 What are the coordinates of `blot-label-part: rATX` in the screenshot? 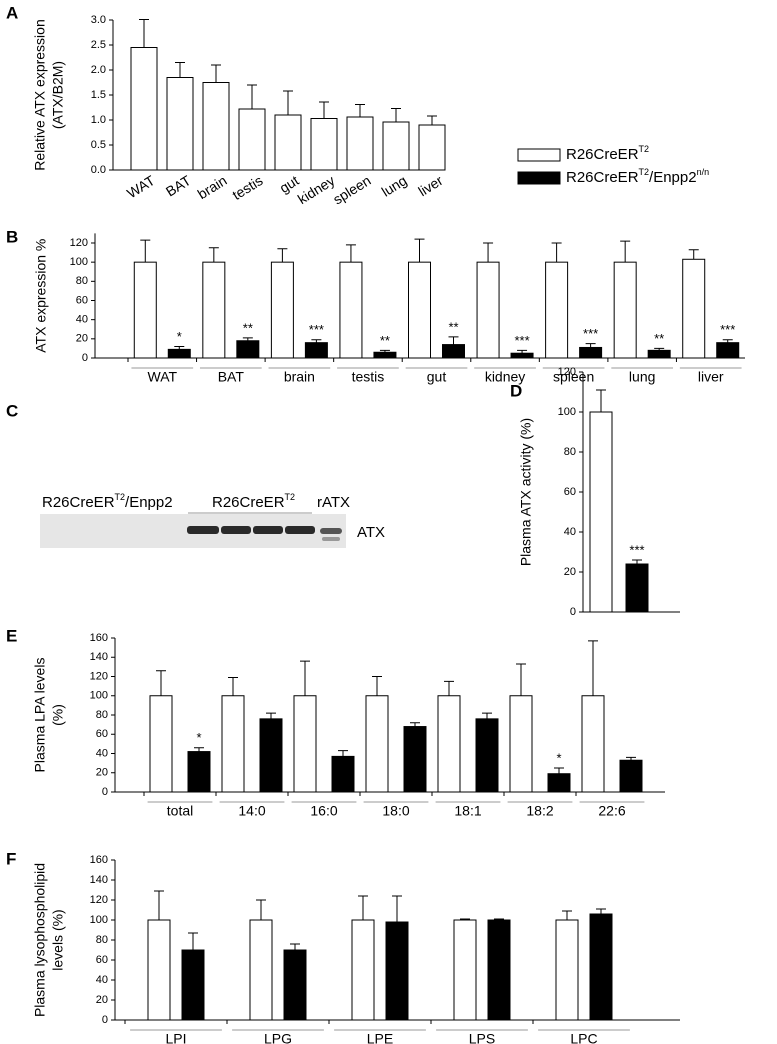 It's located at (333, 502).